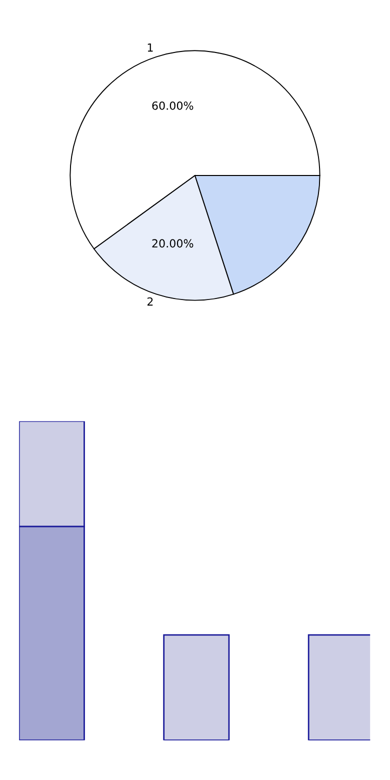 The image size is (390, 780). I want to click on slice-label: 2, so click(150, 301).